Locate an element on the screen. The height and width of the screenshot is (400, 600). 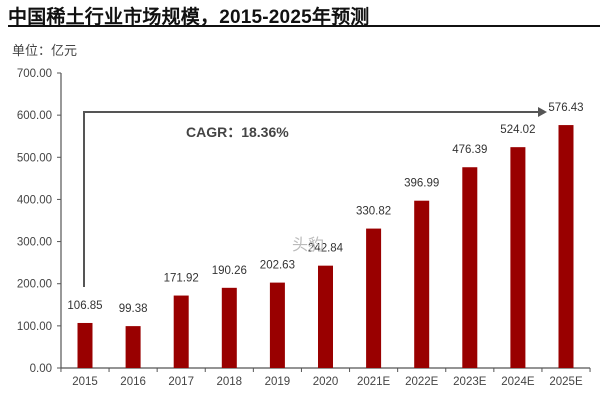
x-tick-label: 2015 is located at coordinates (85, 382).